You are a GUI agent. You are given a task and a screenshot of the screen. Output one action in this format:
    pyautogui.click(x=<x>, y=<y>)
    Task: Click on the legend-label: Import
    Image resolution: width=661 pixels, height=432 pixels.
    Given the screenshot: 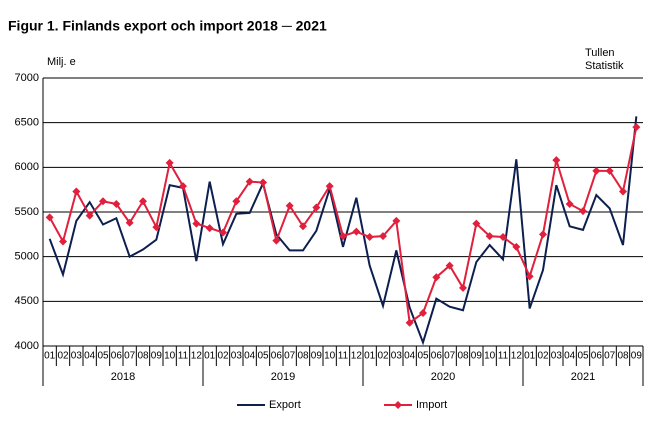 What is the action you would take?
    pyautogui.click(x=431, y=405)
    